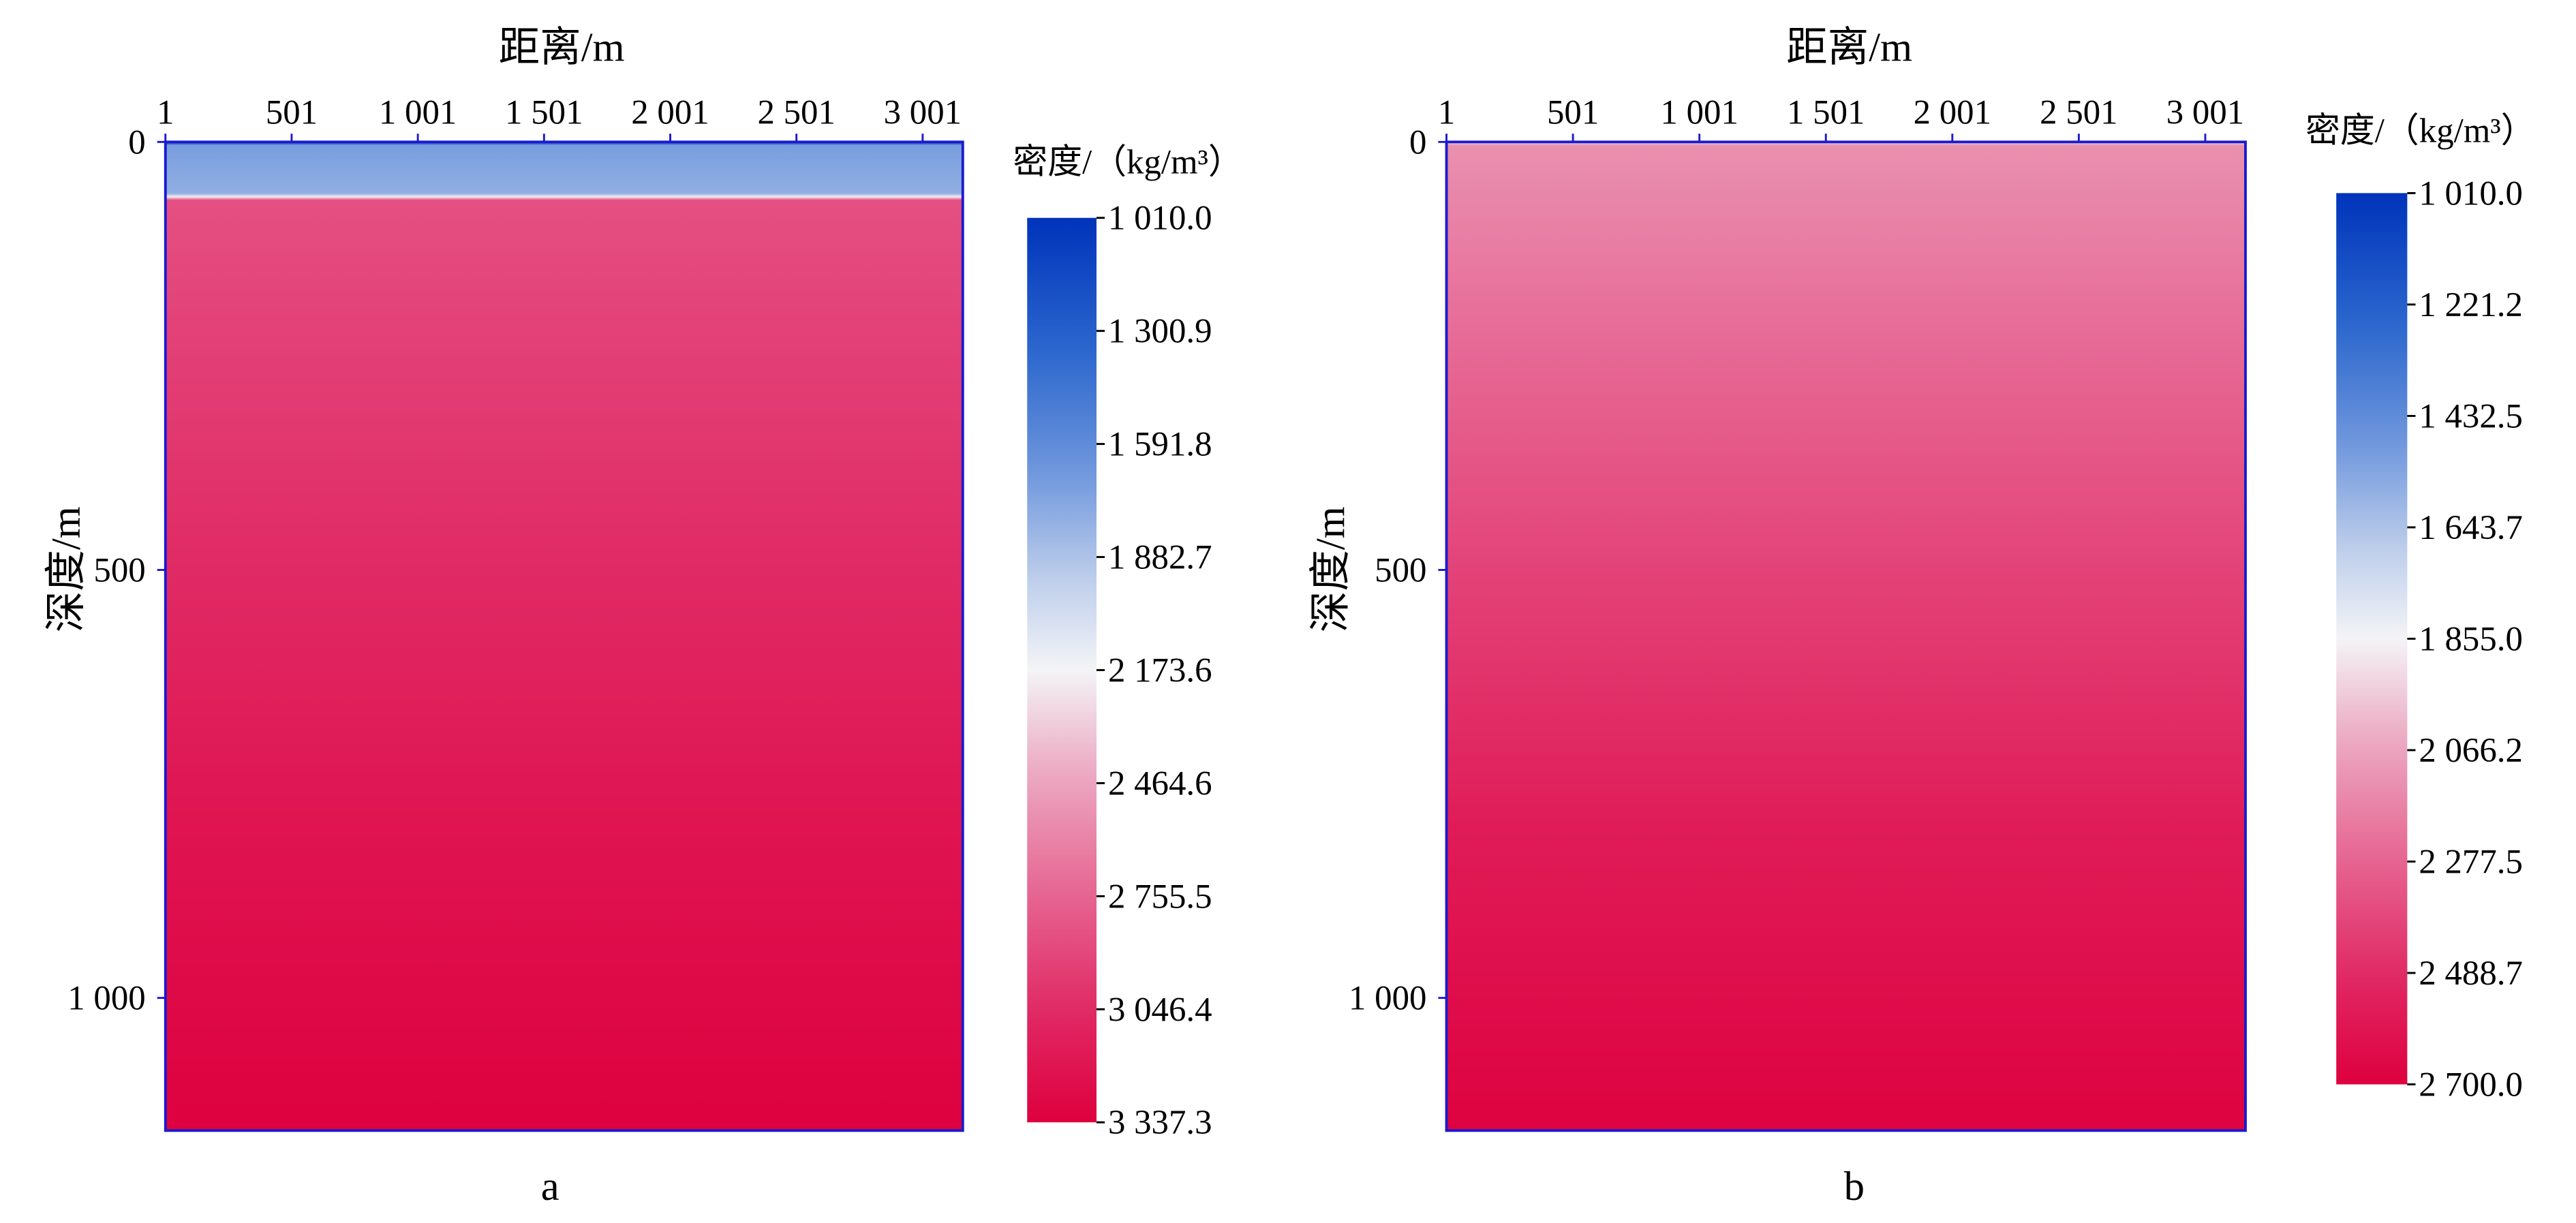 The height and width of the screenshot is (1223, 2576). I want to click on colorbar-tick-label: 1 432.5, so click(2471, 416).